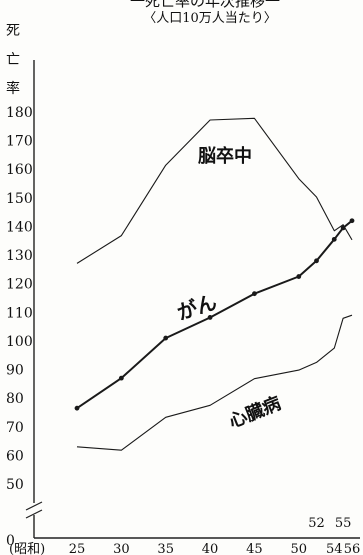 The image size is (363, 555). I want to click on y-tick-label: 80, so click(15, 399).